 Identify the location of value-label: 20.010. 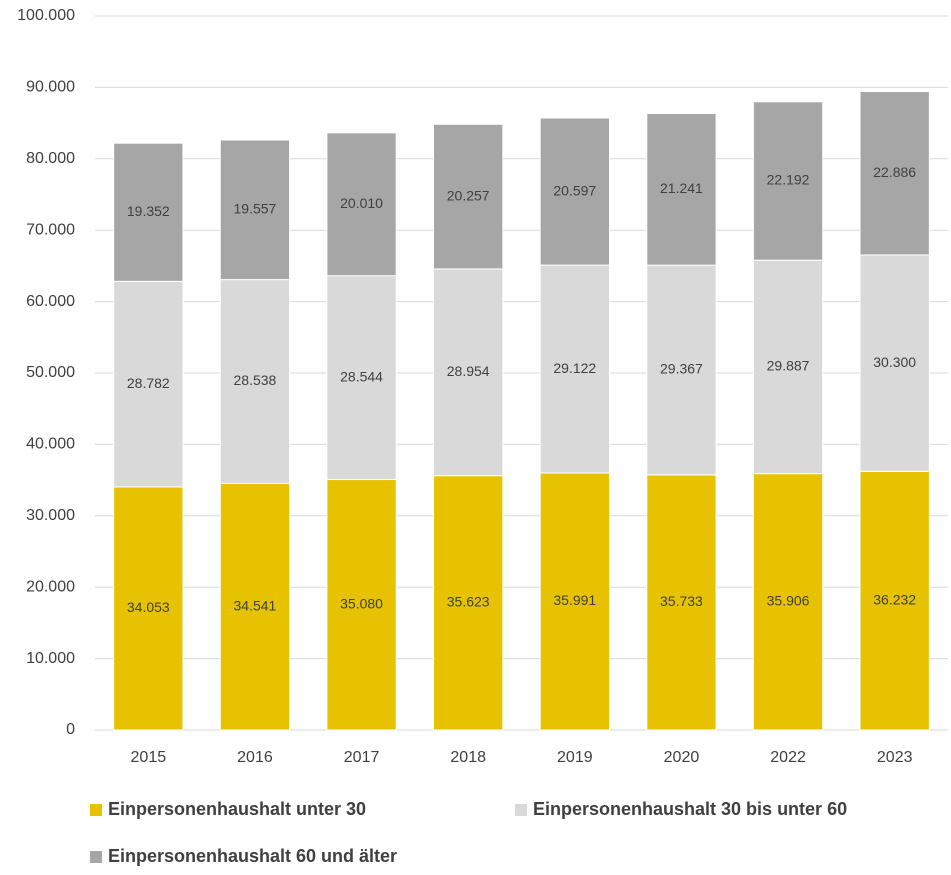
(361, 203).